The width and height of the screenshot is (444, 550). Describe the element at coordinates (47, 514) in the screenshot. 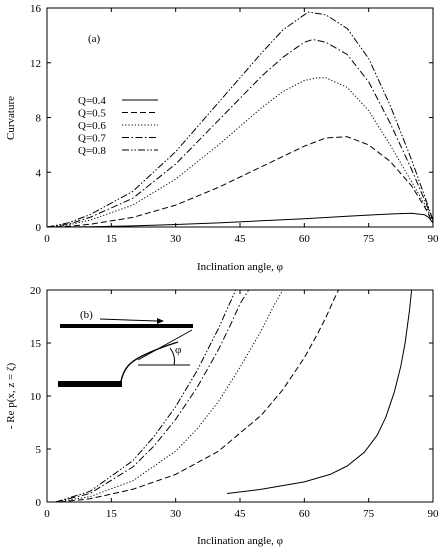

I see `panel-b-xtick-label: 0` at that location.